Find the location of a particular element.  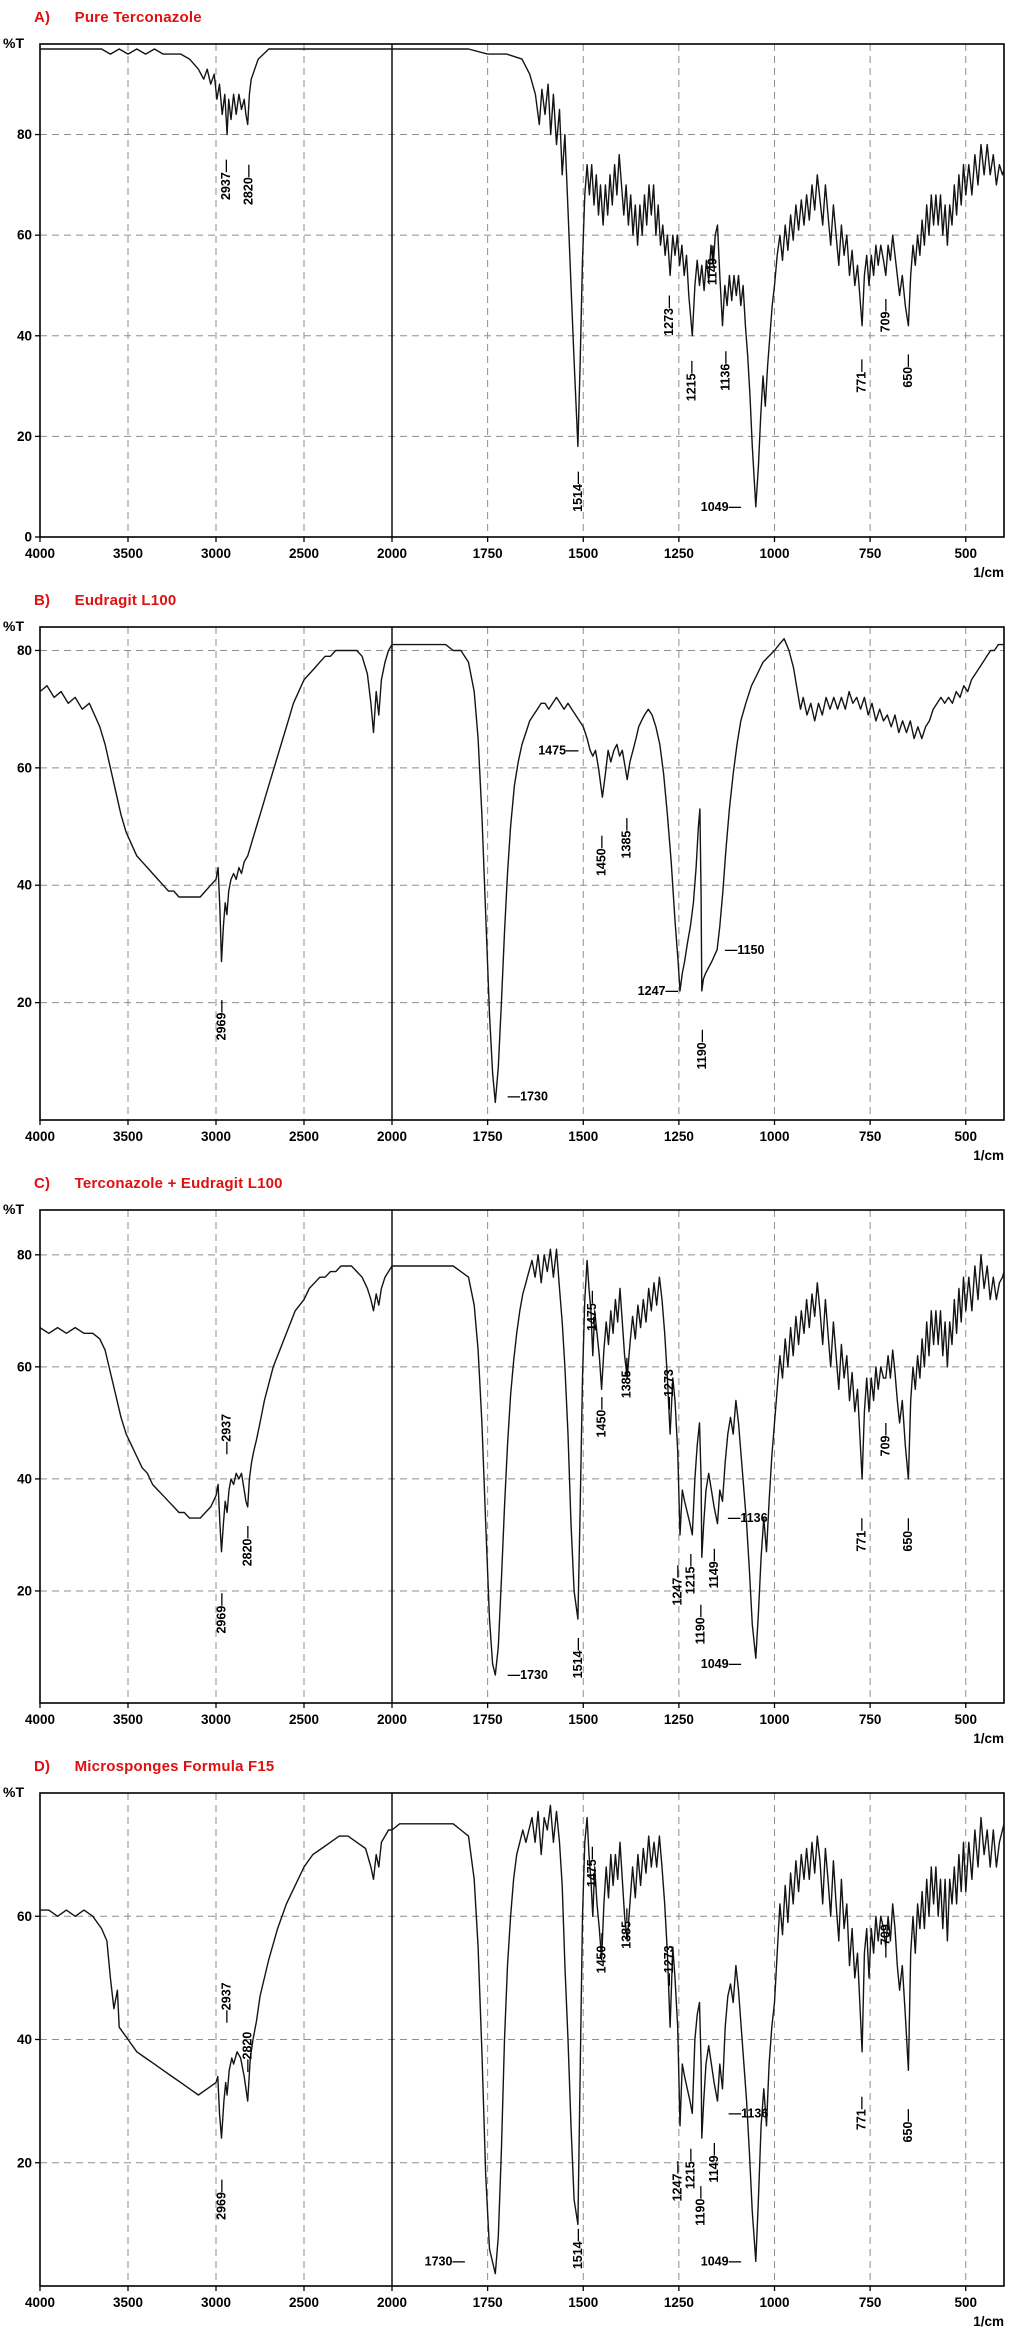

panel-label-d: D) is located at coordinates (42, 1766).